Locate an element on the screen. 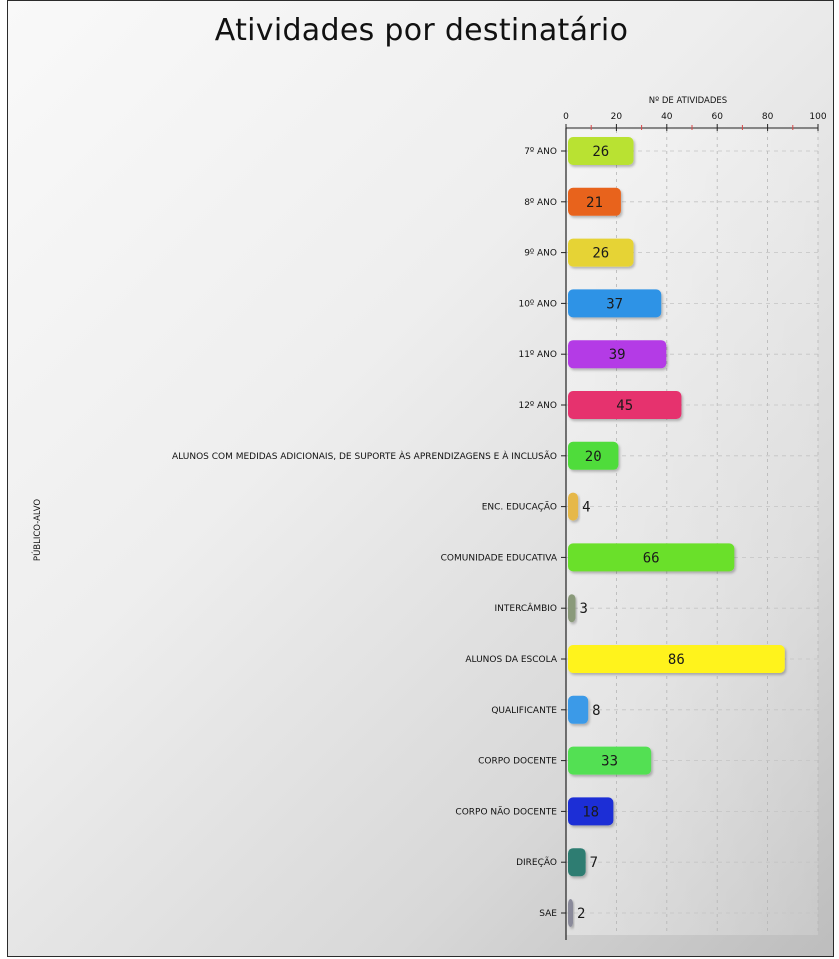  chart-title: Atividades por destinatário is located at coordinates (421, 30).